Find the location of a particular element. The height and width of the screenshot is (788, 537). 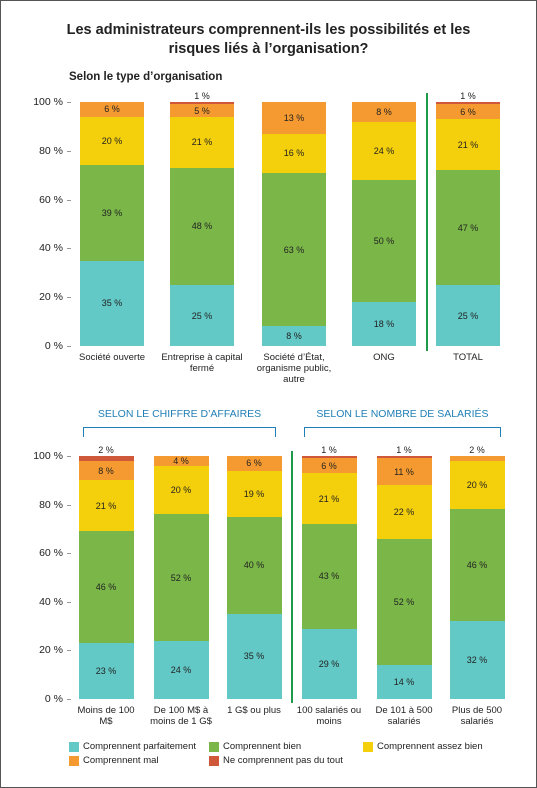

x-tick-label: Moins de 100 M$ is located at coordinates (106, 716).